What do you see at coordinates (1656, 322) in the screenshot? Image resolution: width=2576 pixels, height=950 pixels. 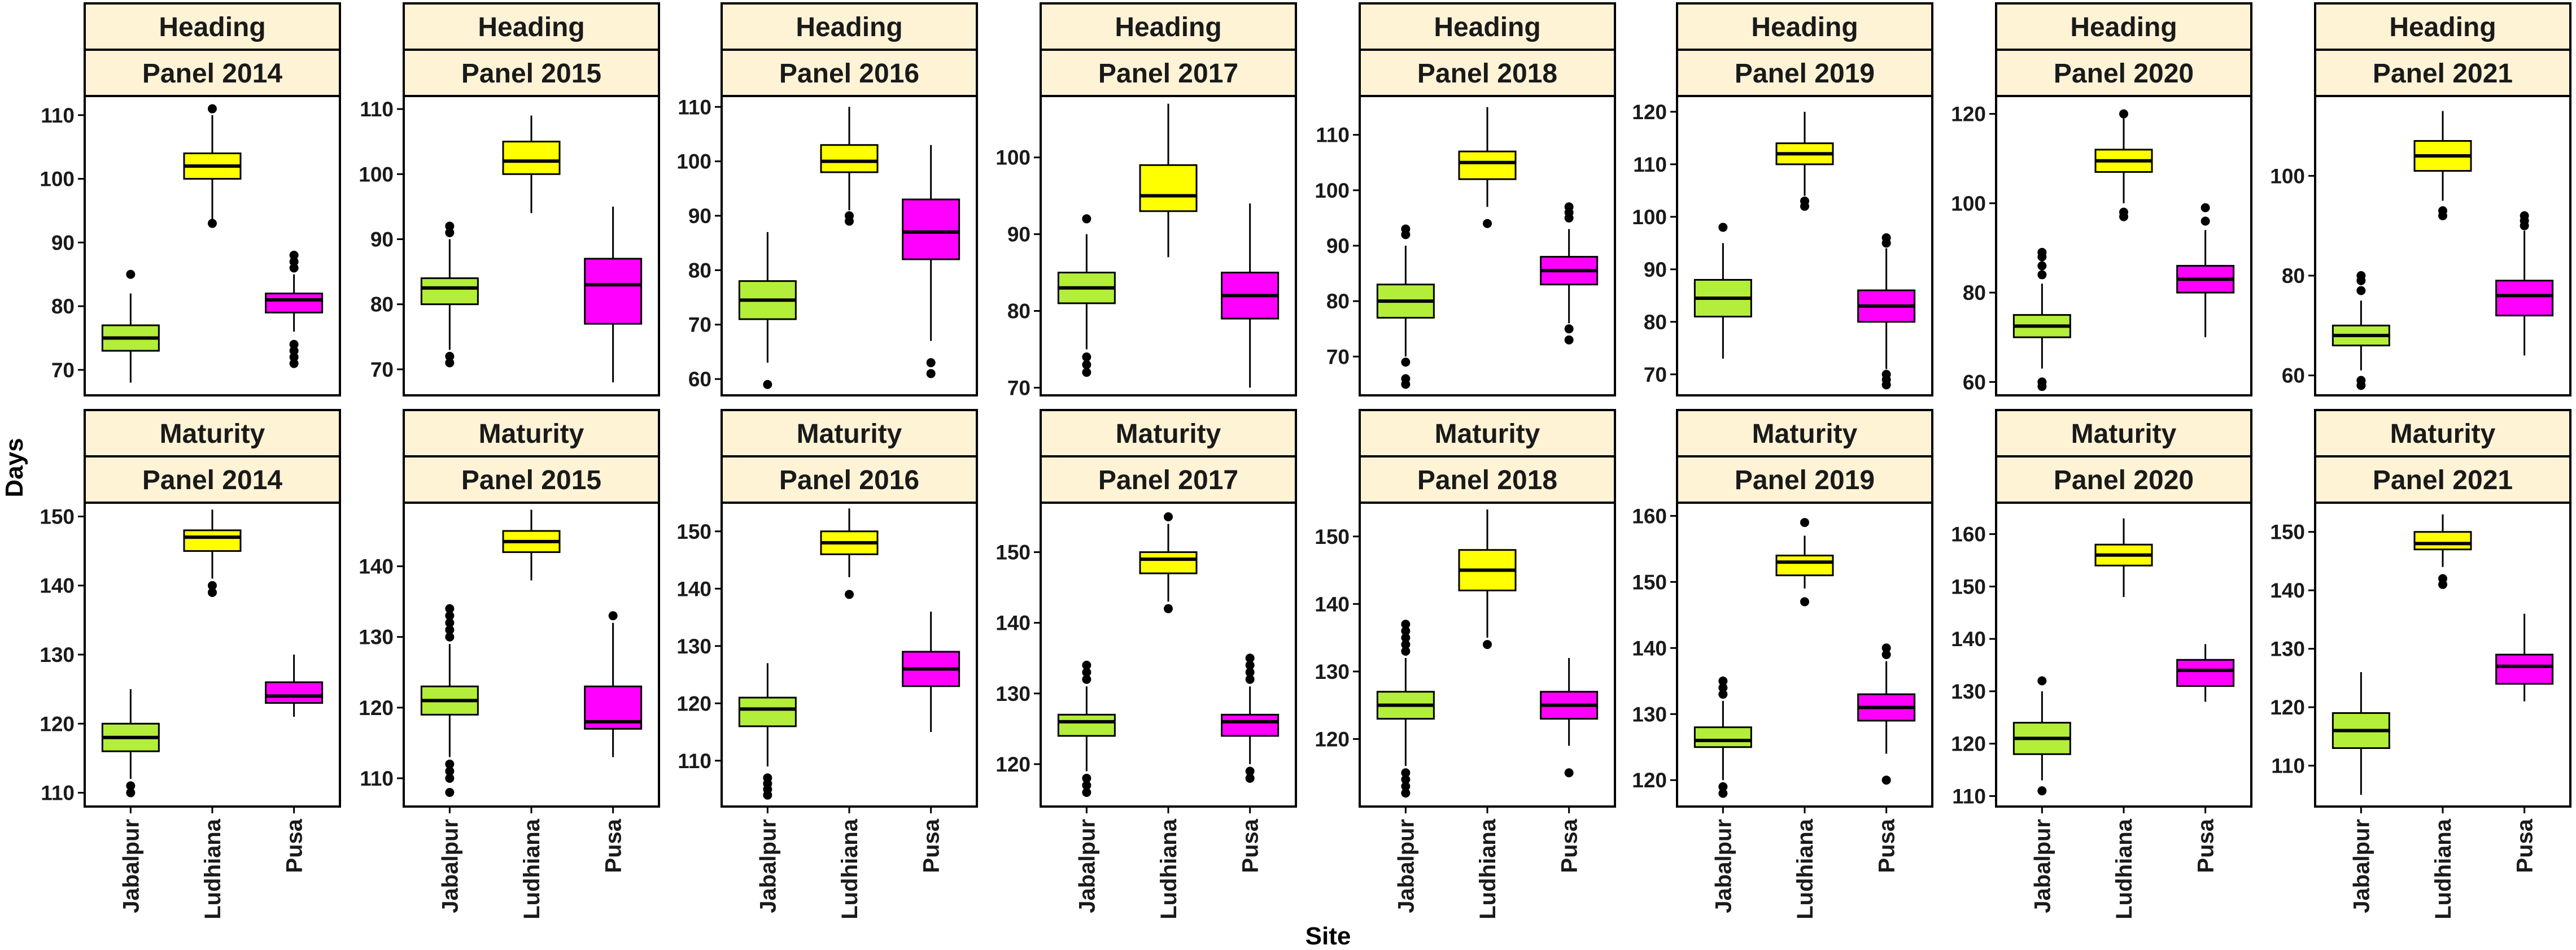 I see `y-tick-label: 80` at bounding box center [1656, 322].